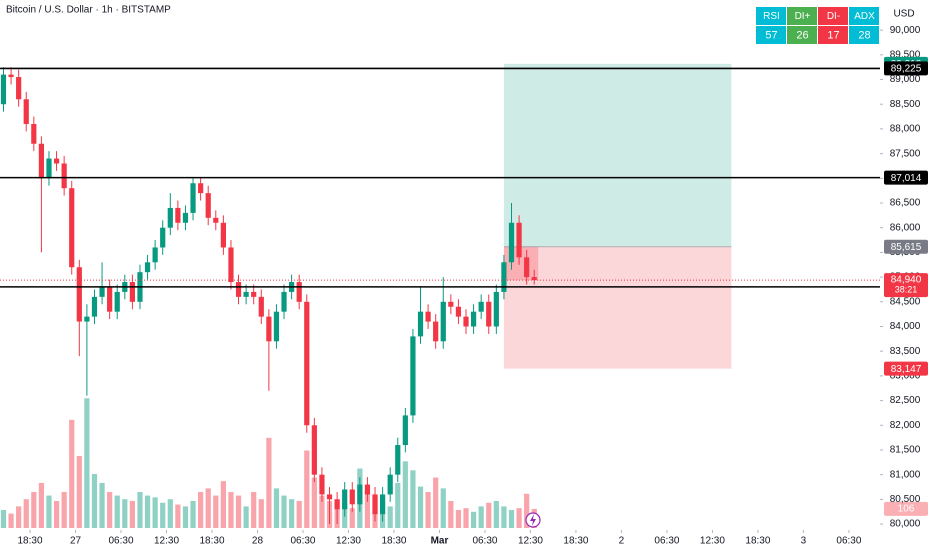  What do you see at coordinates (906, 289) in the screenshot?
I see `countdown: 38:21` at bounding box center [906, 289].